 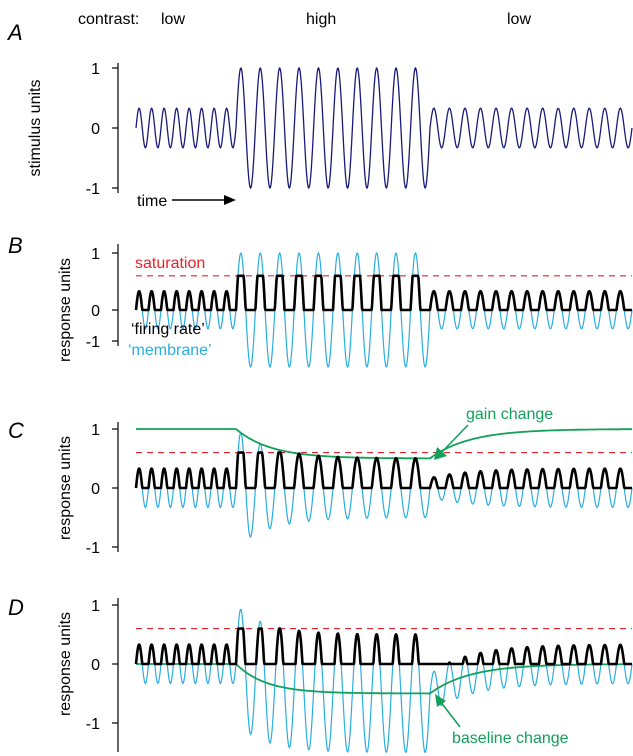 What do you see at coordinates (170, 263) in the screenshot?
I see `saturation-label: saturation` at bounding box center [170, 263].